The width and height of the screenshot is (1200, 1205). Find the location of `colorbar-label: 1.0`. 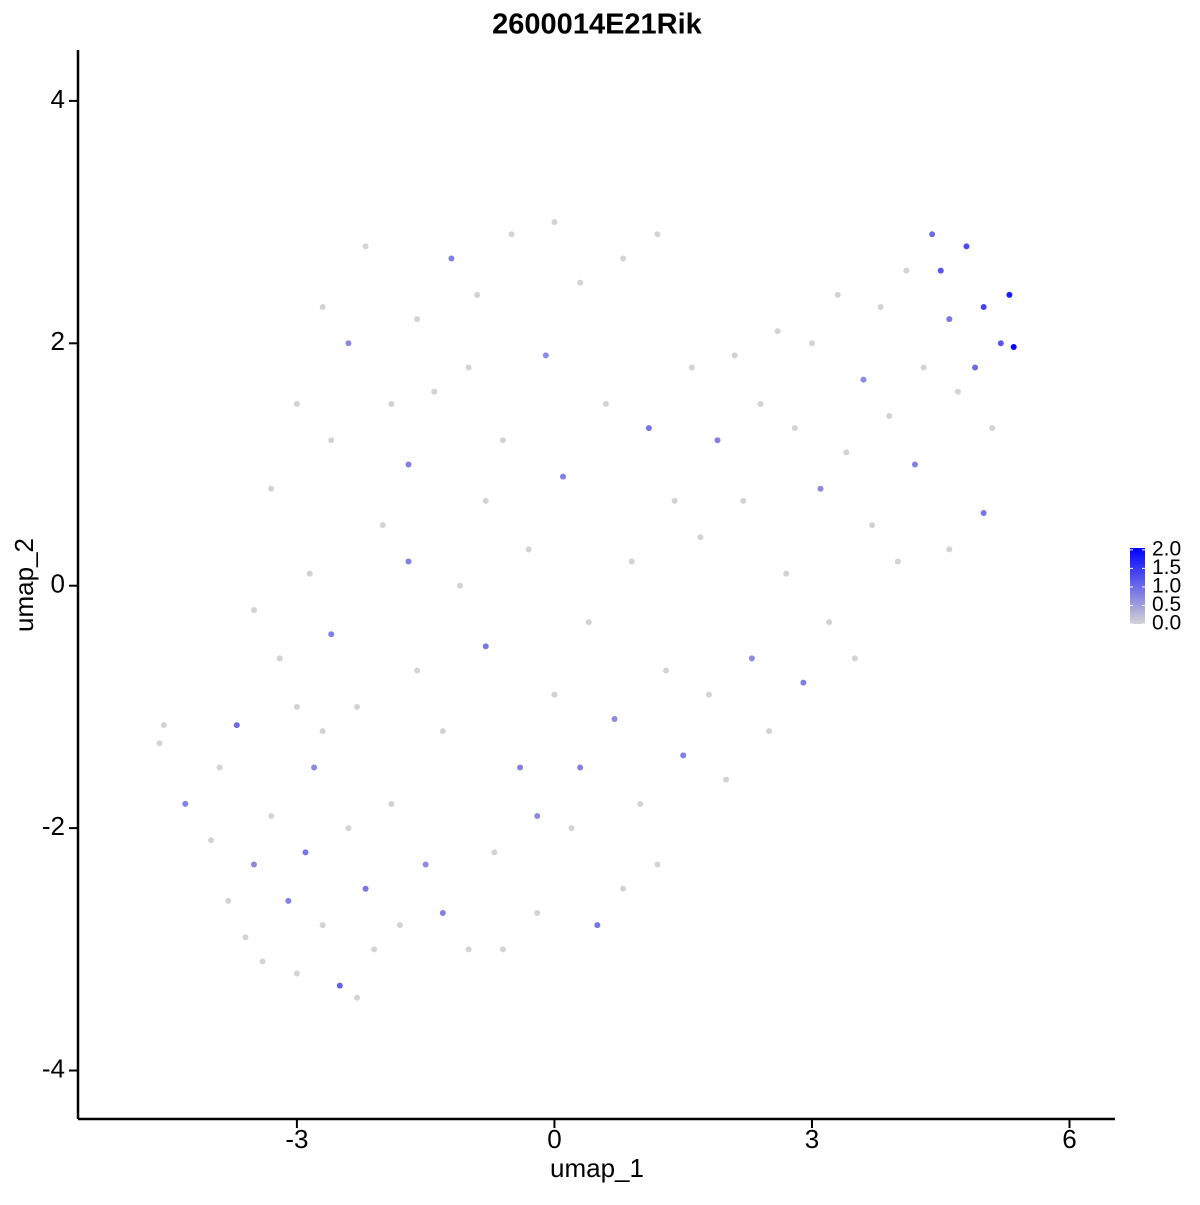

colorbar-label: 1.0 is located at coordinates (1166, 585).